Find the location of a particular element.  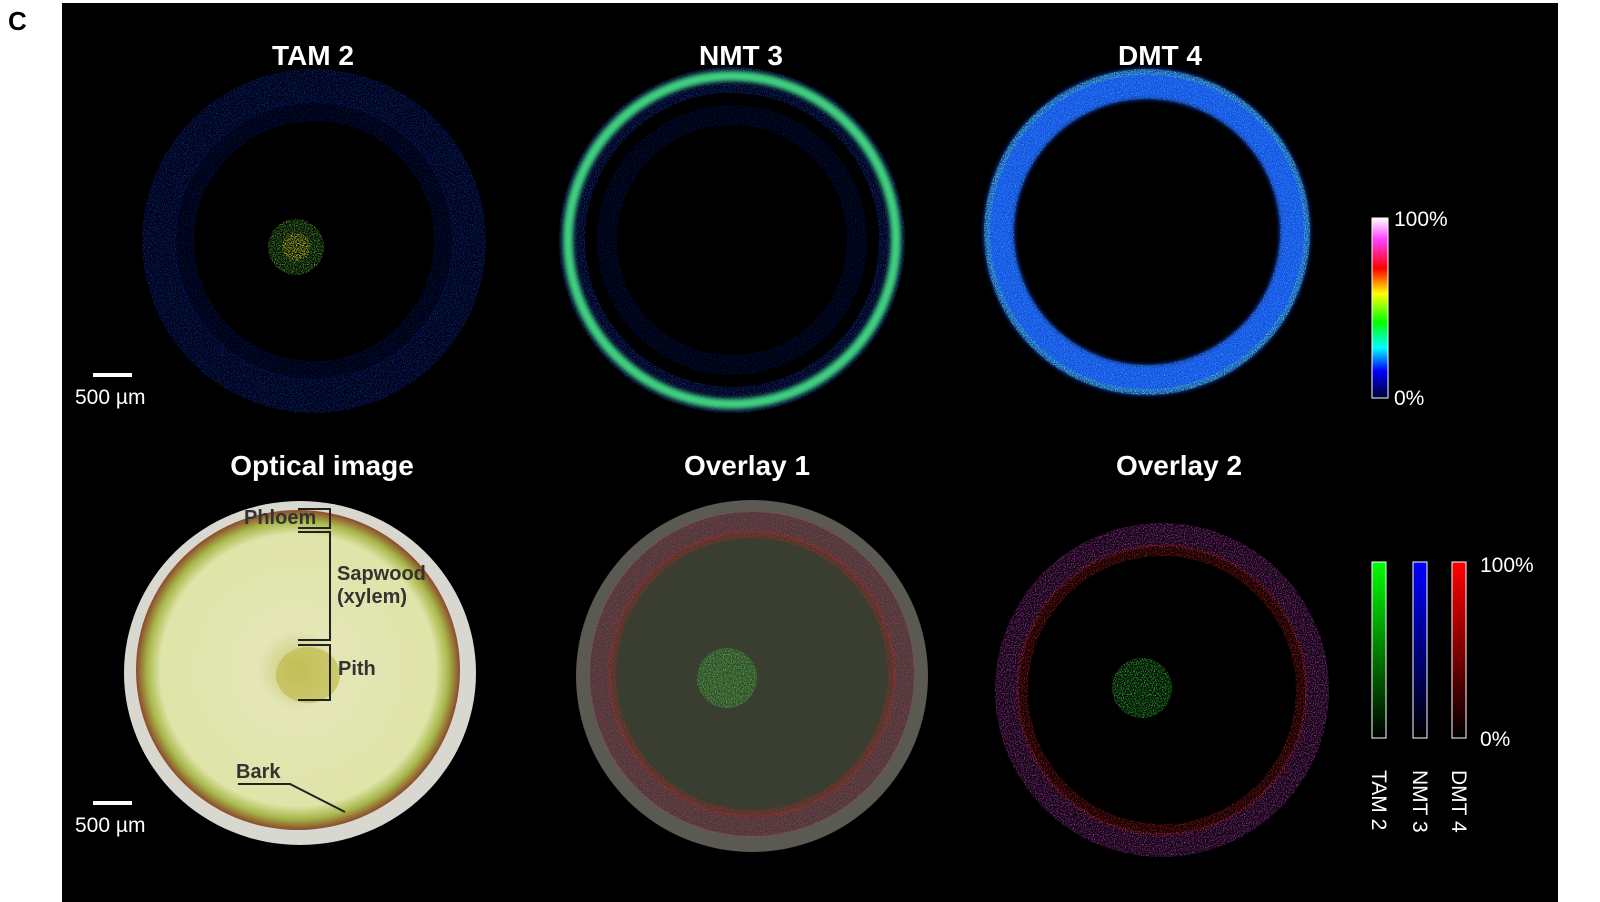

optical-image is located at coordinates (300, 673).